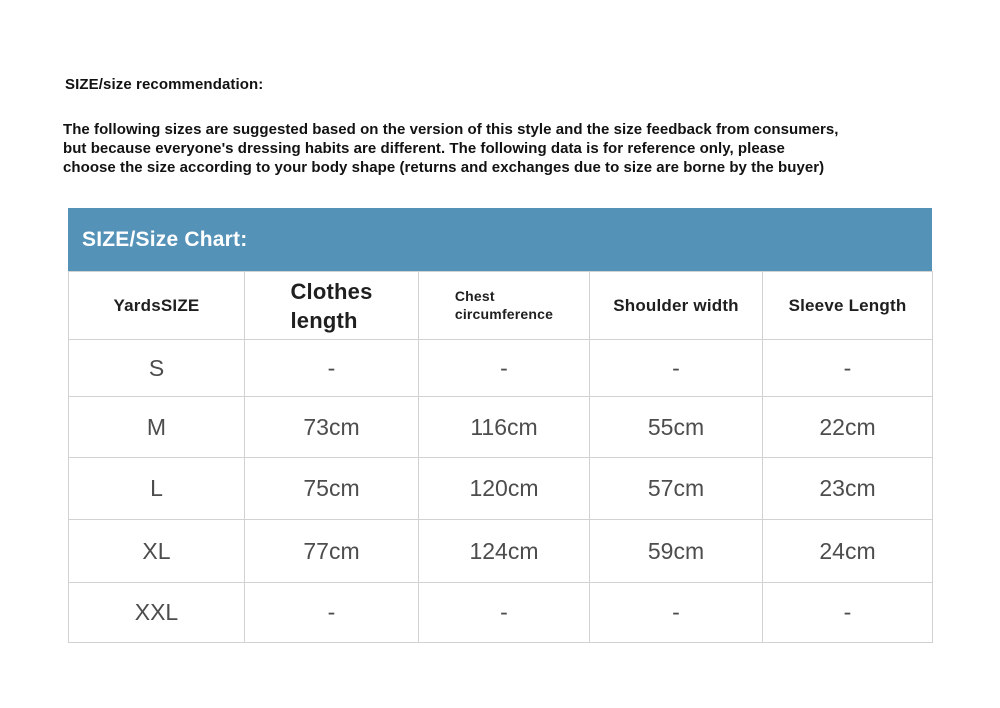 The image size is (1000, 708). Describe the element at coordinates (331, 551) in the screenshot. I see `value-cell: 77cm` at that location.